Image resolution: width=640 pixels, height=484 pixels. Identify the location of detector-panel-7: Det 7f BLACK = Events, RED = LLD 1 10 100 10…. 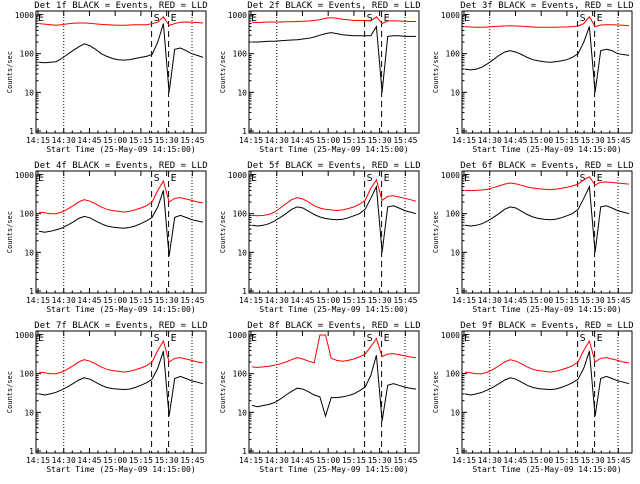
(107, 397).